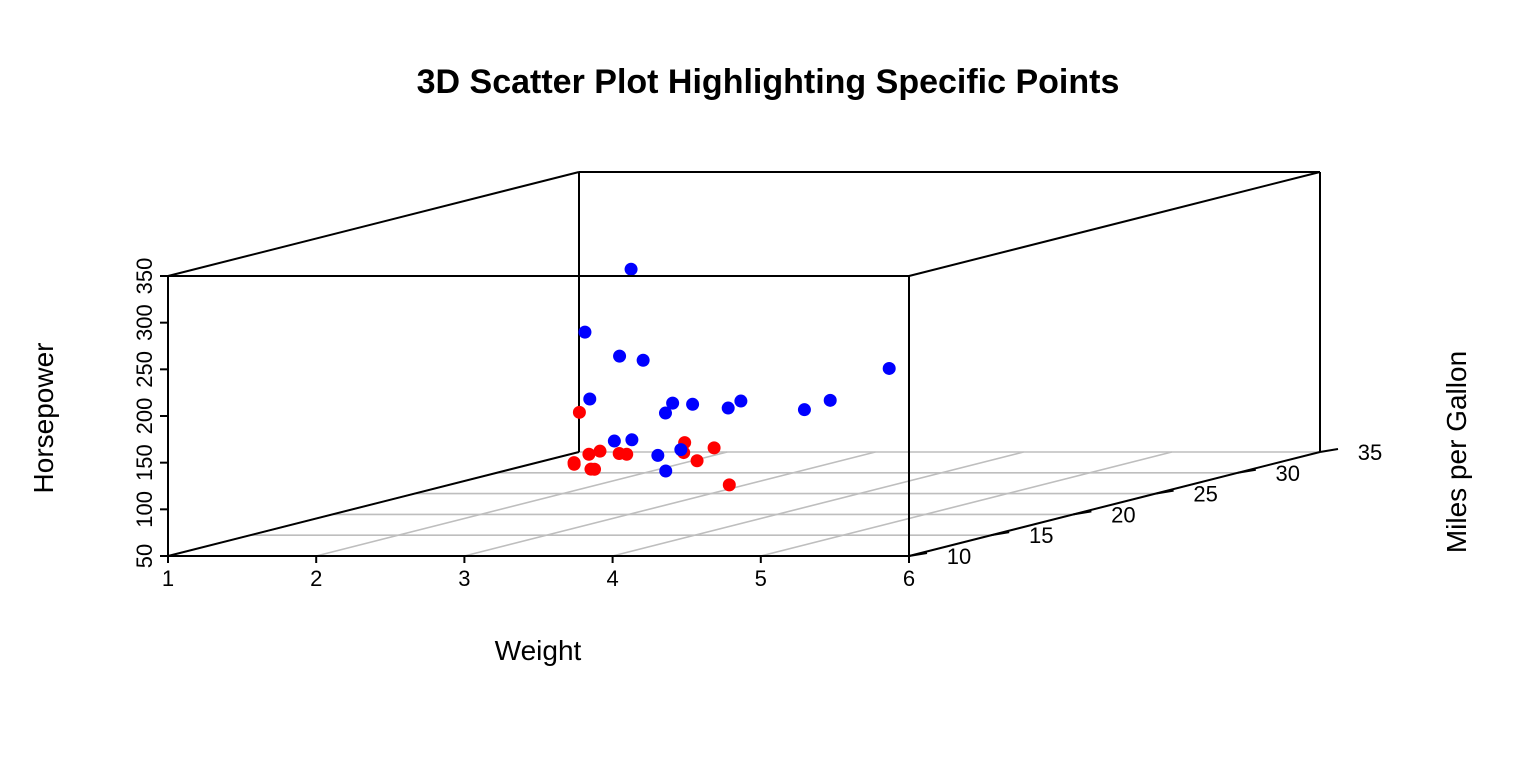  I want to click on z-tick-label: 300, so click(144, 322).